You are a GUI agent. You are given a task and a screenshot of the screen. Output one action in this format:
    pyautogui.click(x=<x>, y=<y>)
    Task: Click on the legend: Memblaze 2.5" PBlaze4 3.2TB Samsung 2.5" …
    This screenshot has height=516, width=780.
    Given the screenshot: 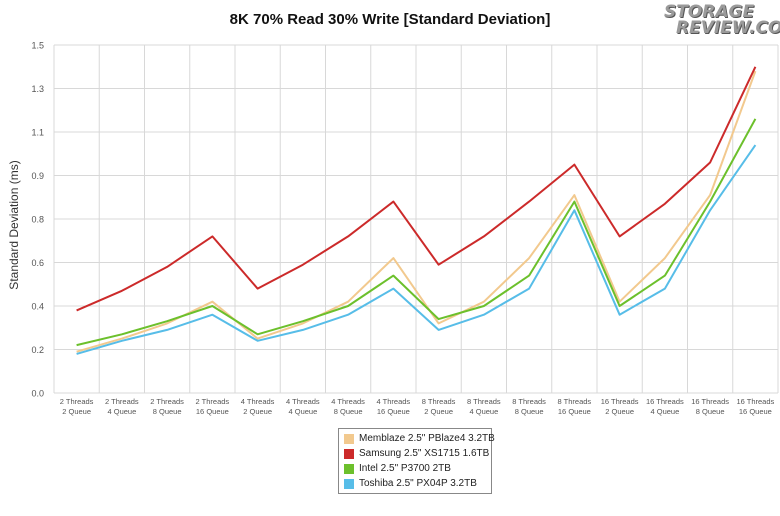 What is the action you would take?
    pyautogui.click(x=416, y=461)
    